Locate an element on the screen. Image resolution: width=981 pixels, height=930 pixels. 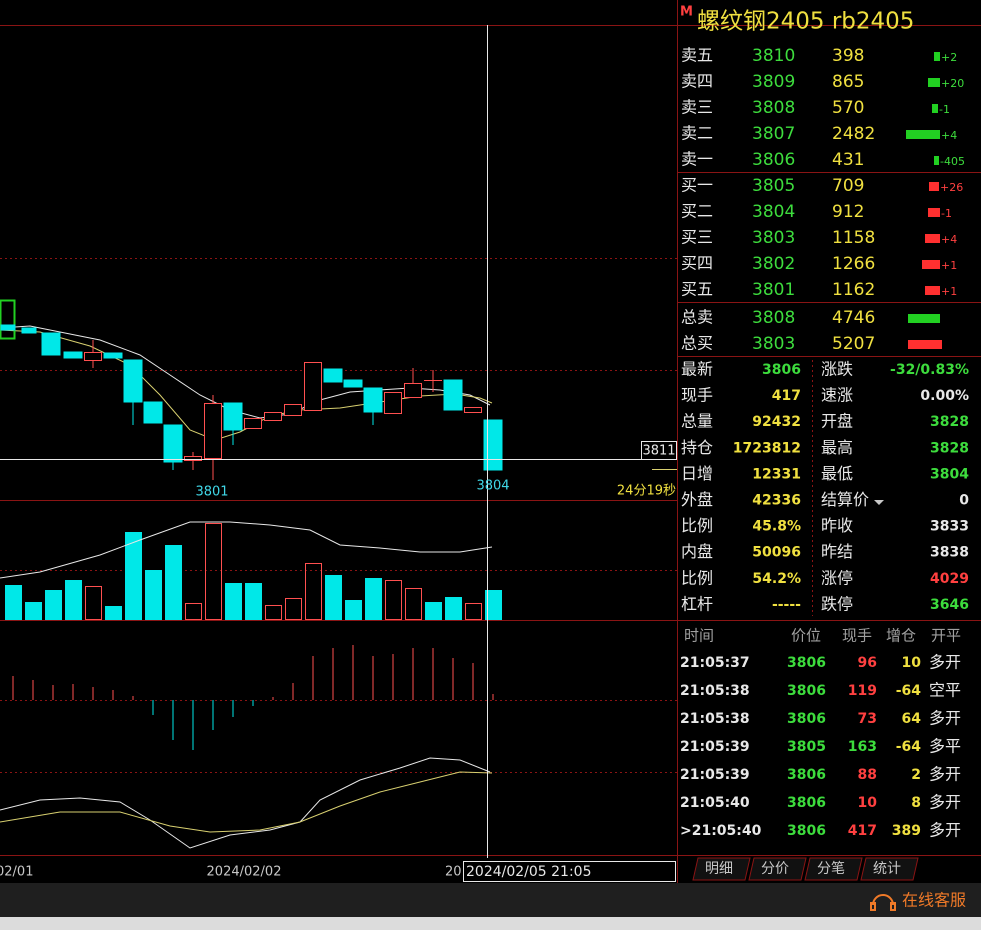
quote-value: 3828 is located at coordinates (949, 422).